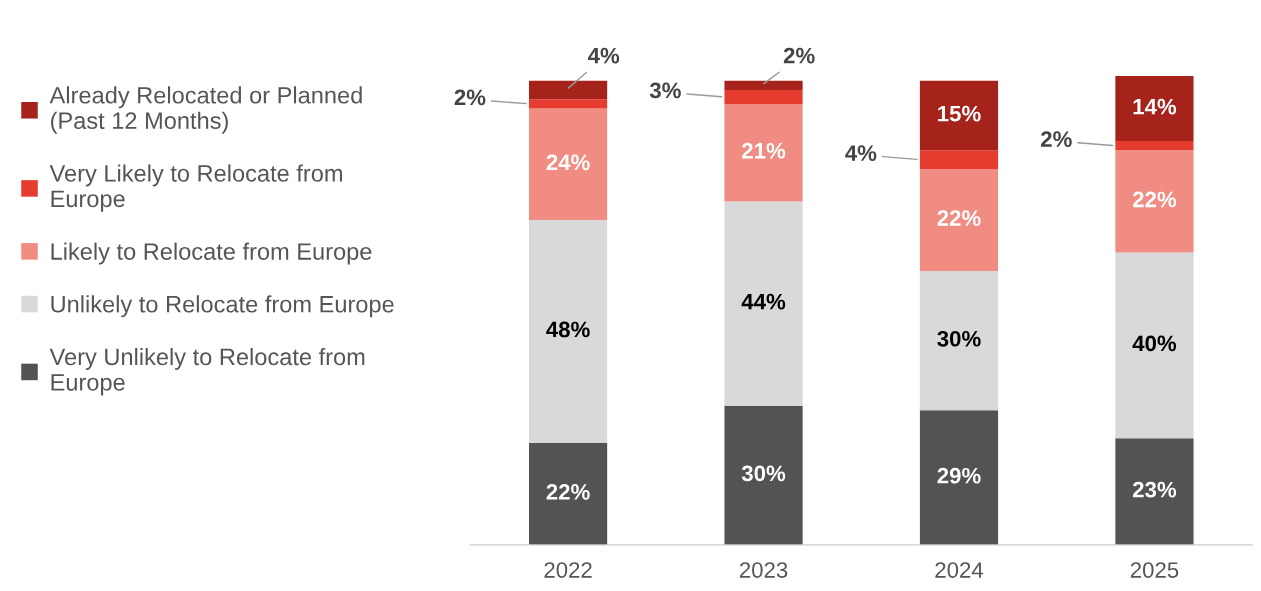 The image size is (1261, 591). I want to click on legend-label: Very Likely to Relocate from Europe, so click(195, 188).